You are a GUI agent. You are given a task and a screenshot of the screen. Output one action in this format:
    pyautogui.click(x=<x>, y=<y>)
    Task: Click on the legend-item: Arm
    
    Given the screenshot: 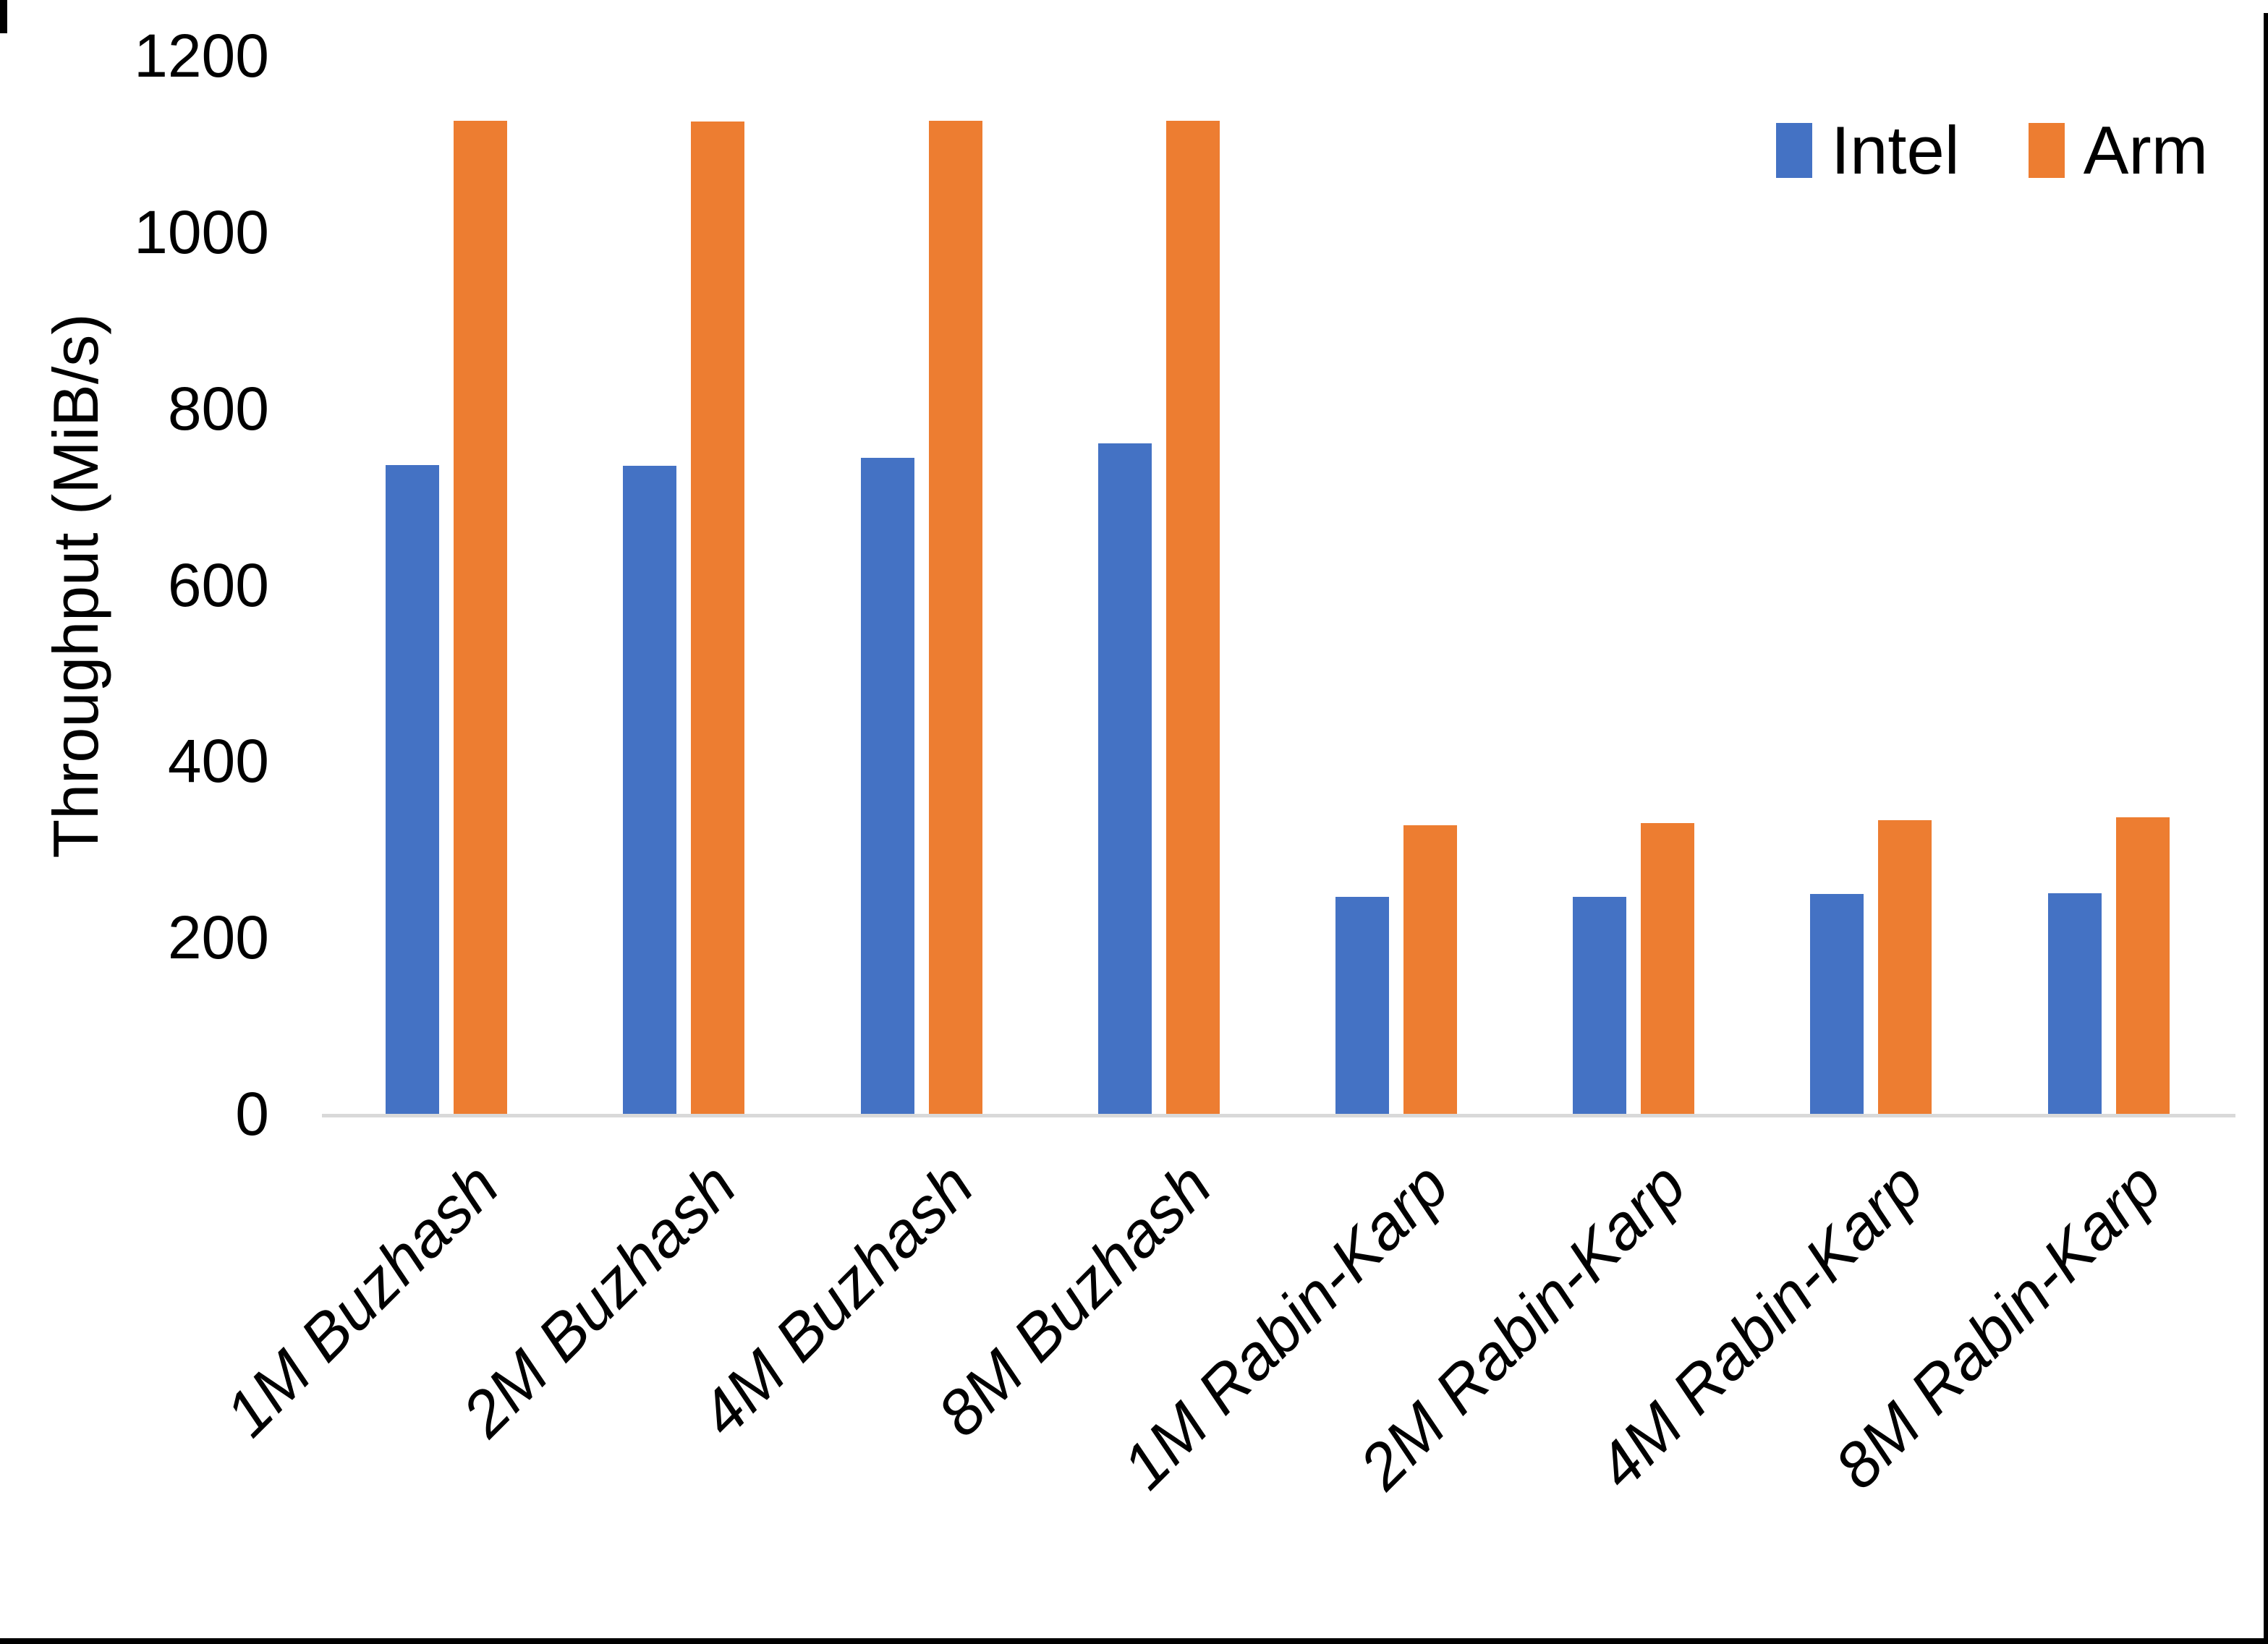 What is the action you would take?
    pyautogui.click(x=2118, y=150)
    